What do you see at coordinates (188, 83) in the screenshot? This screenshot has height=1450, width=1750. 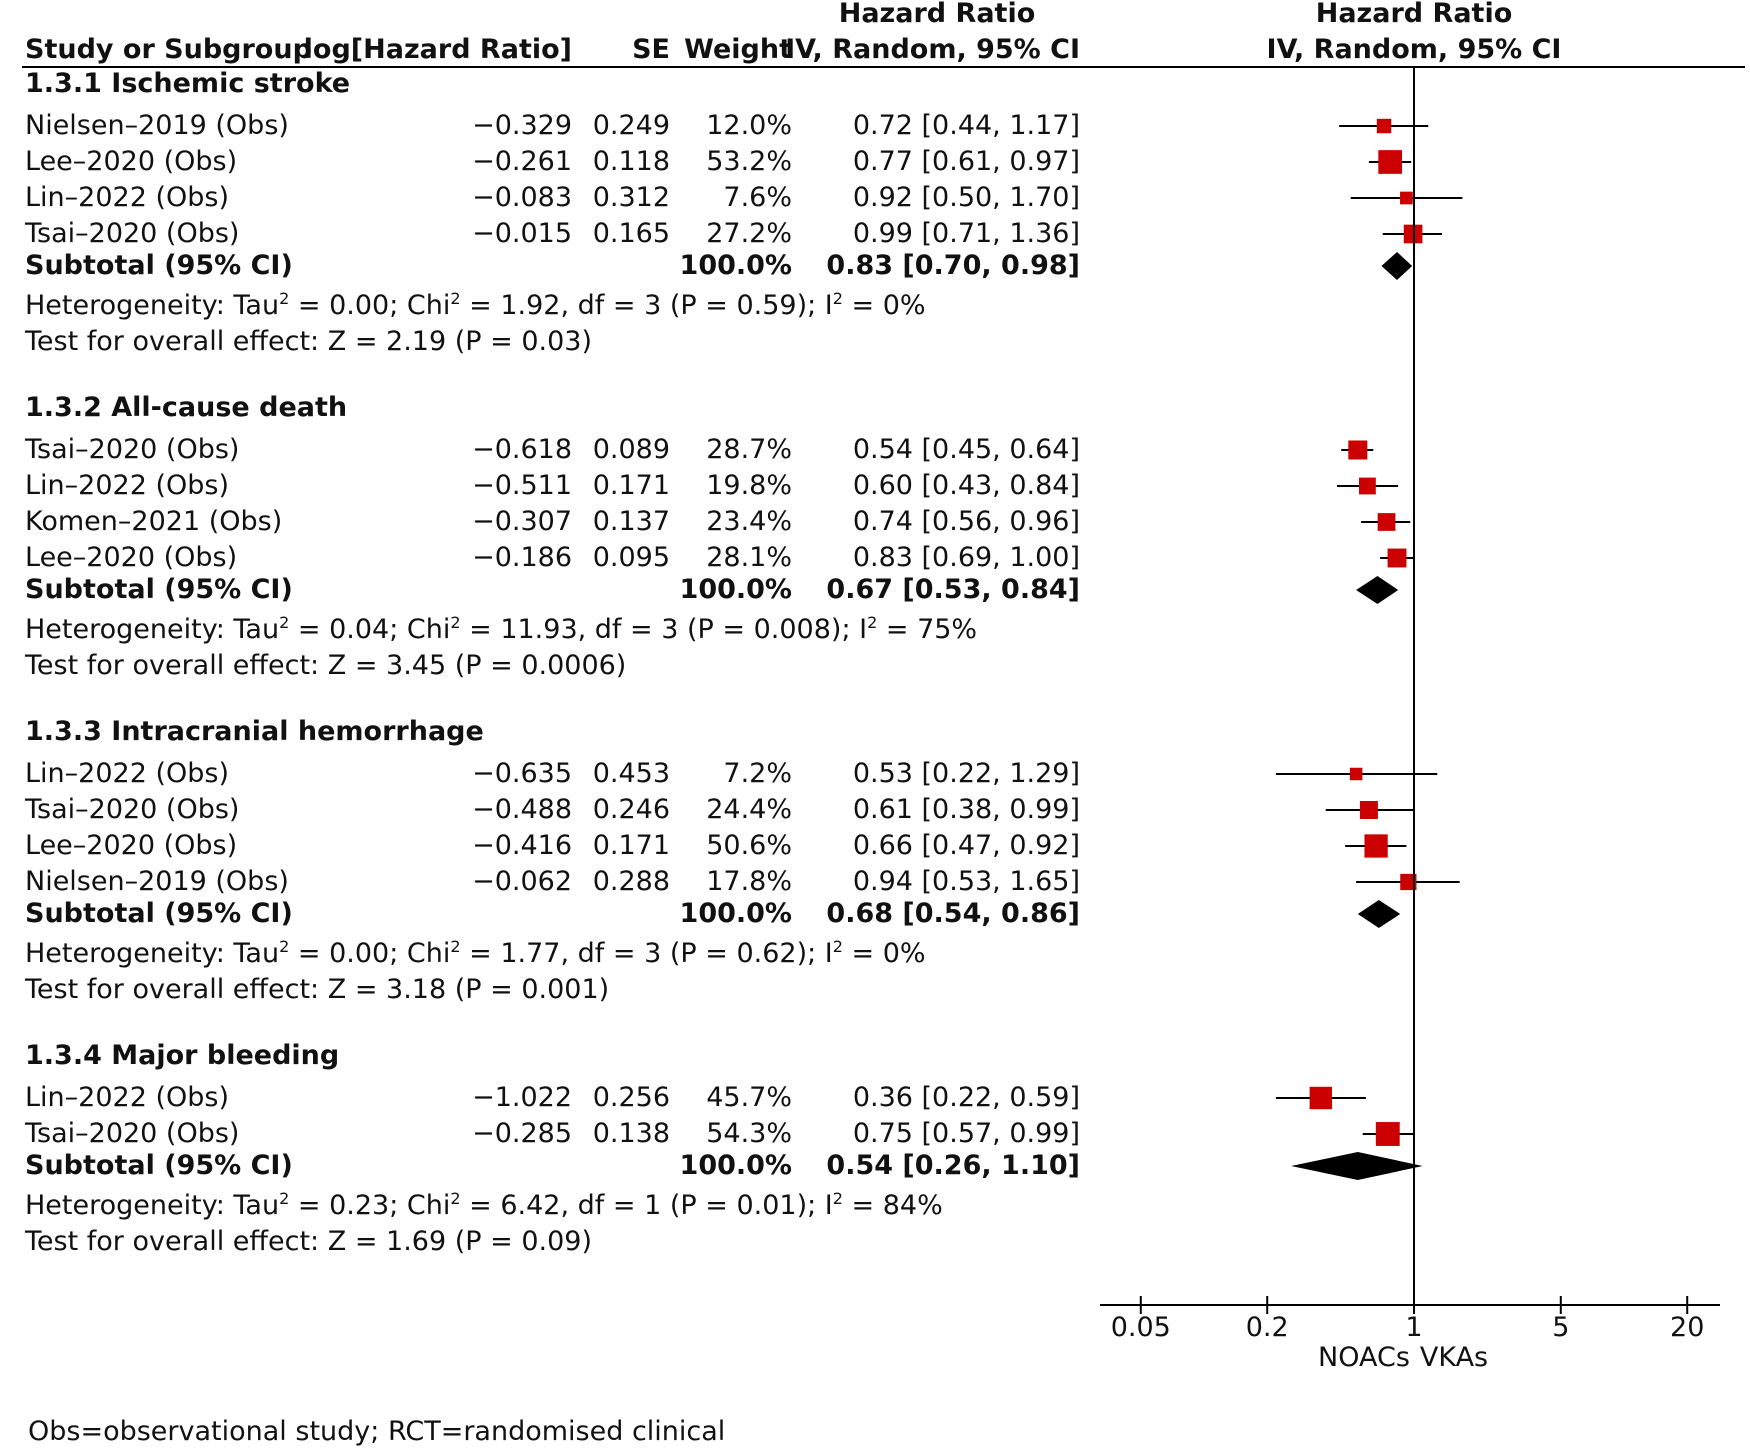 I see `group-title: 1.3.1 Ischemic stroke` at bounding box center [188, 83].